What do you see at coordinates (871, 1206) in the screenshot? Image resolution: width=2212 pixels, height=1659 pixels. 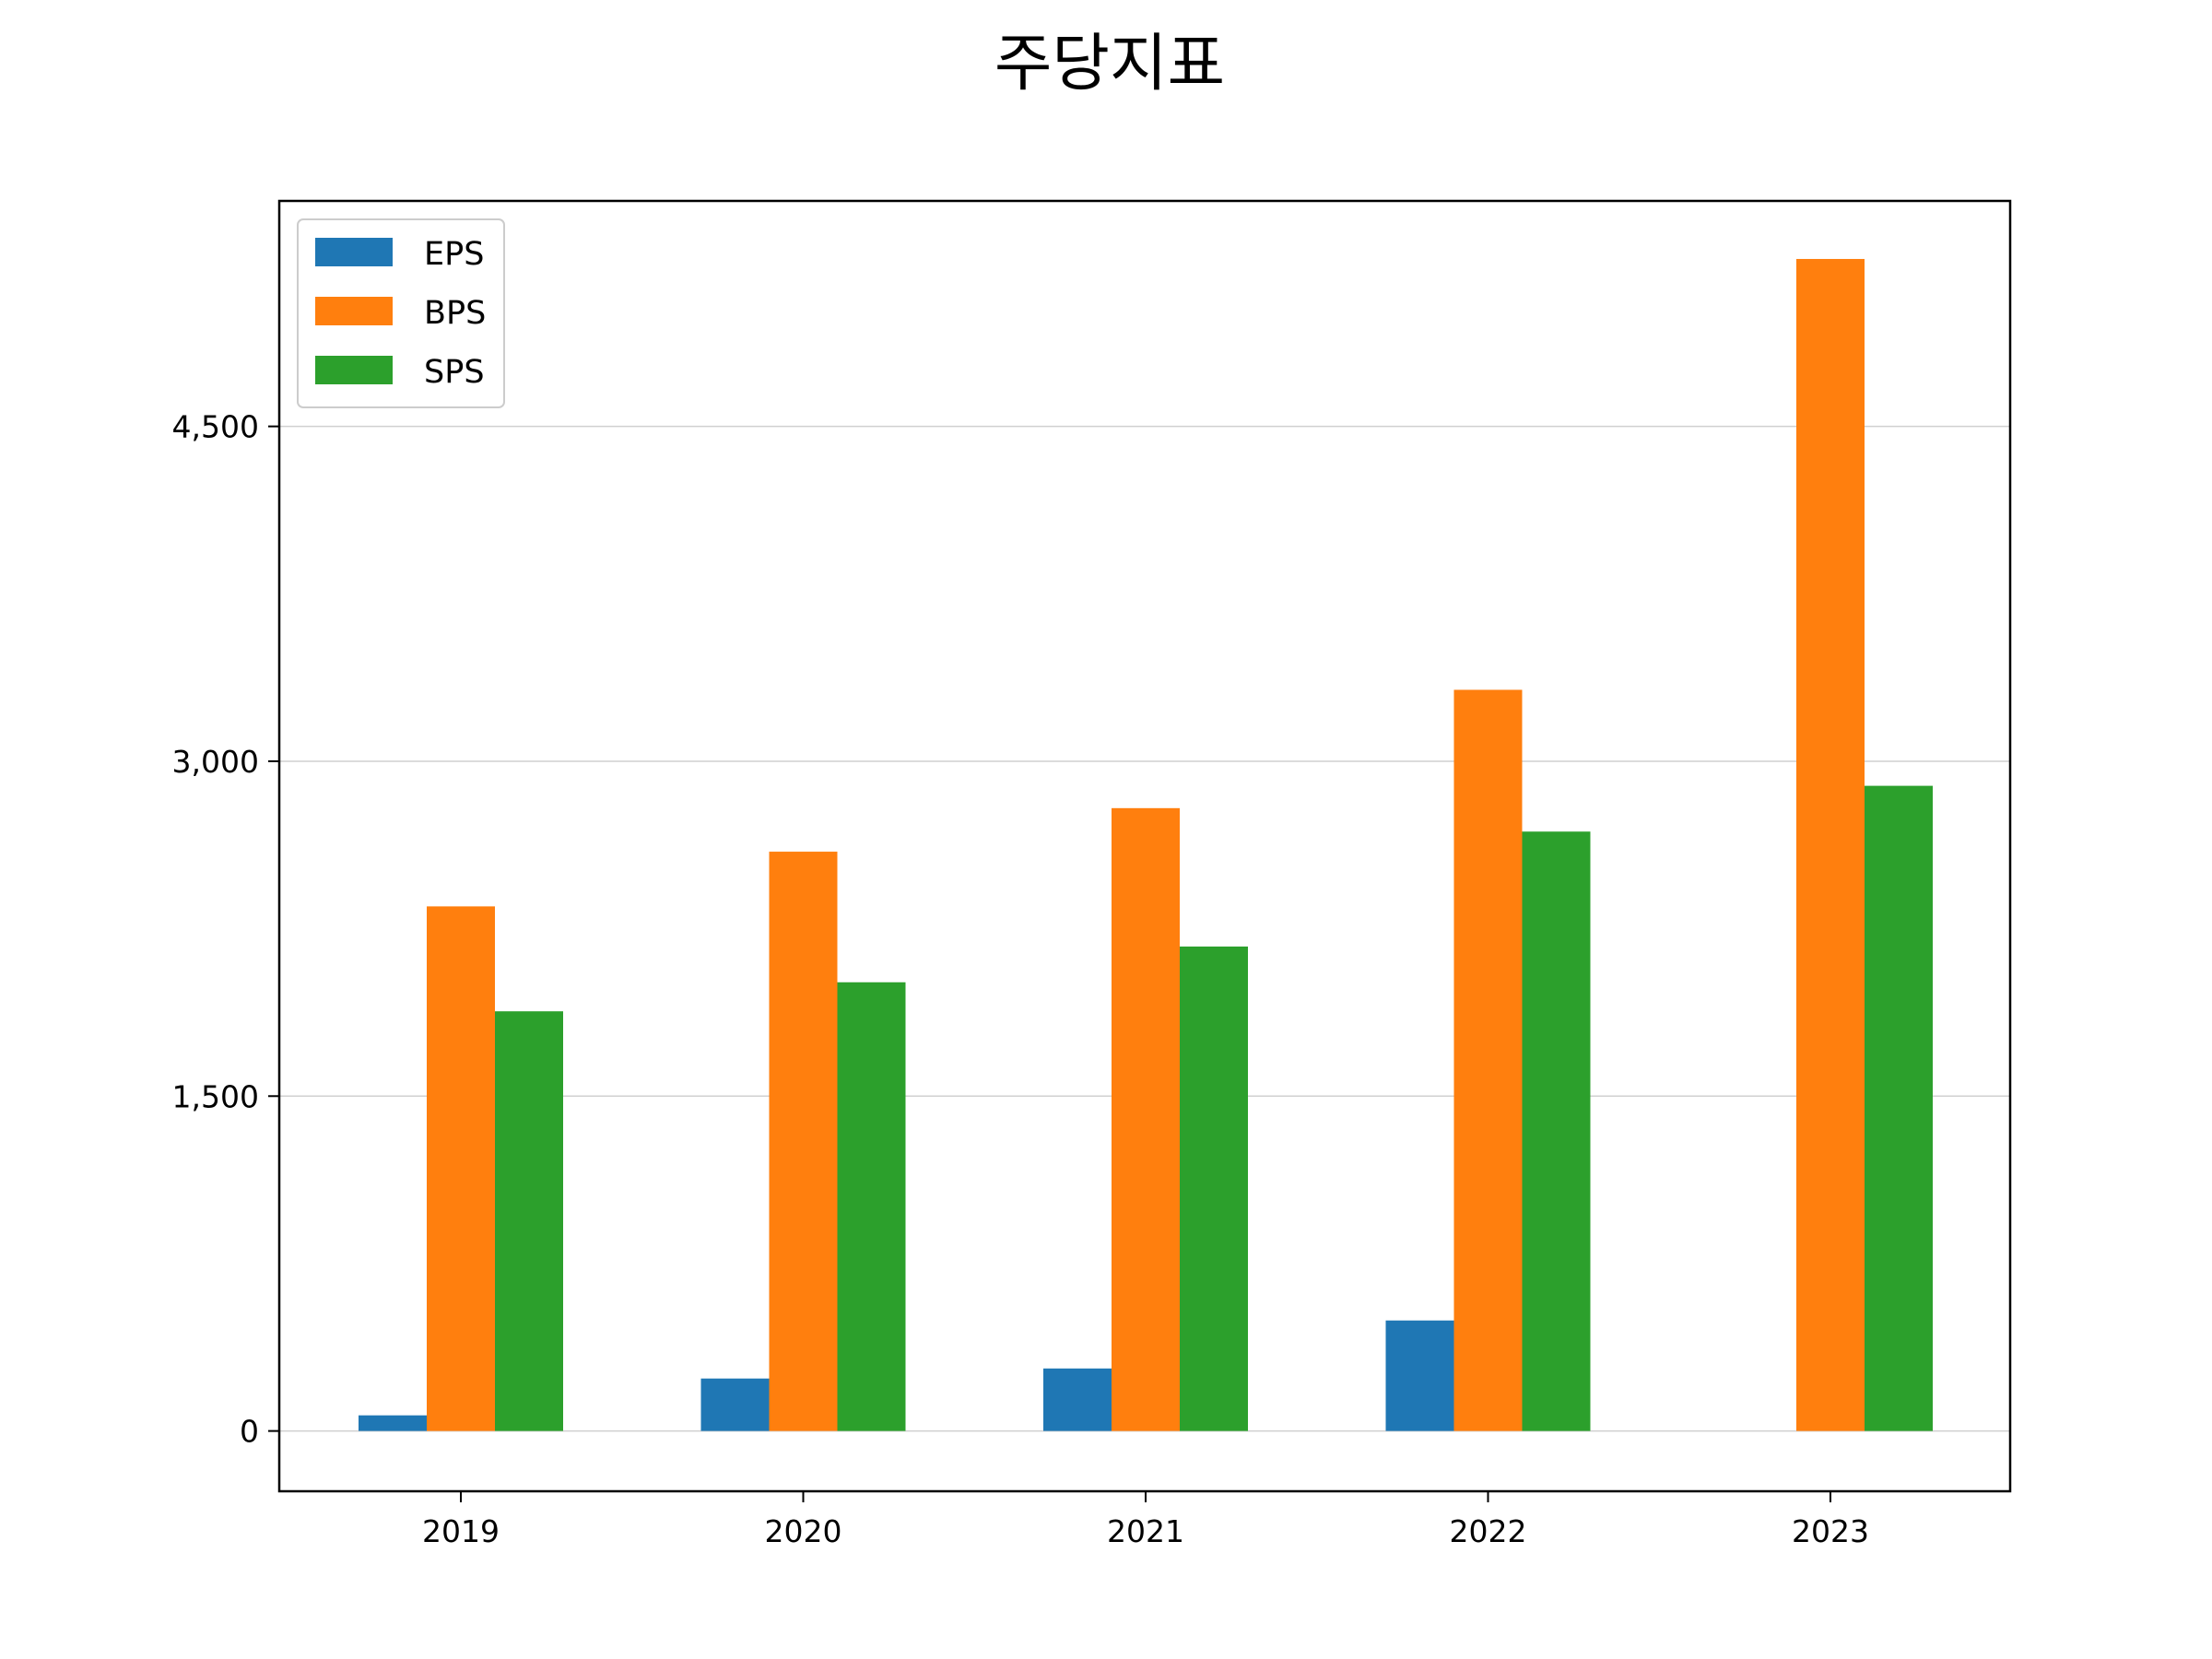 I see `bar-sps-2020` at bounding box center [871, 1206].